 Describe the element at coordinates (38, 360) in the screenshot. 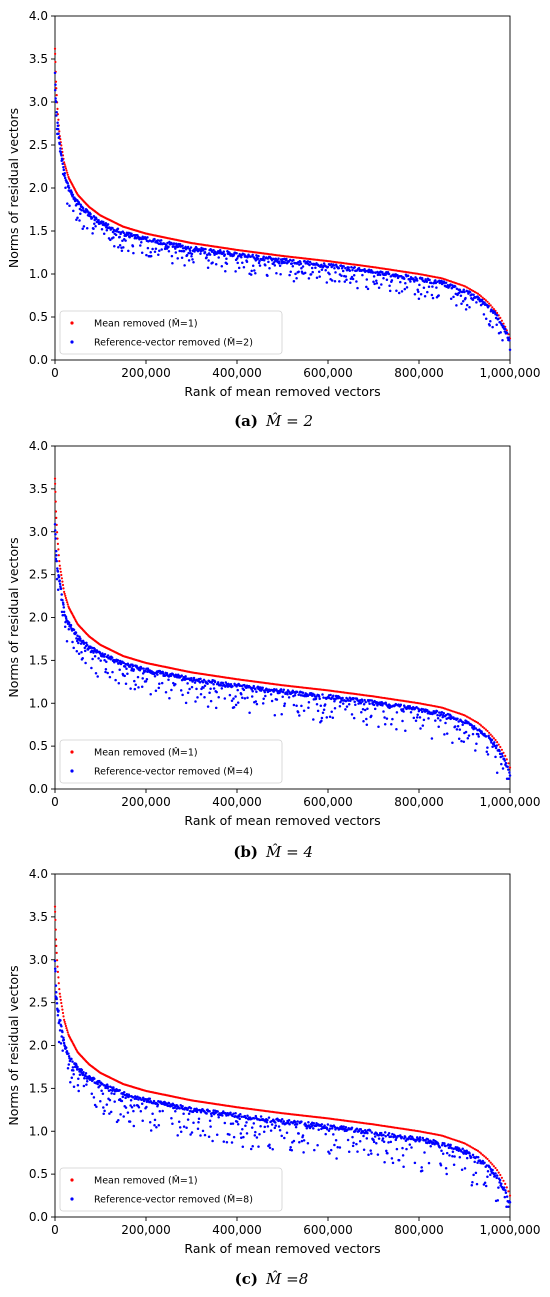

I see `y-tick-label: 0.0` at that location.